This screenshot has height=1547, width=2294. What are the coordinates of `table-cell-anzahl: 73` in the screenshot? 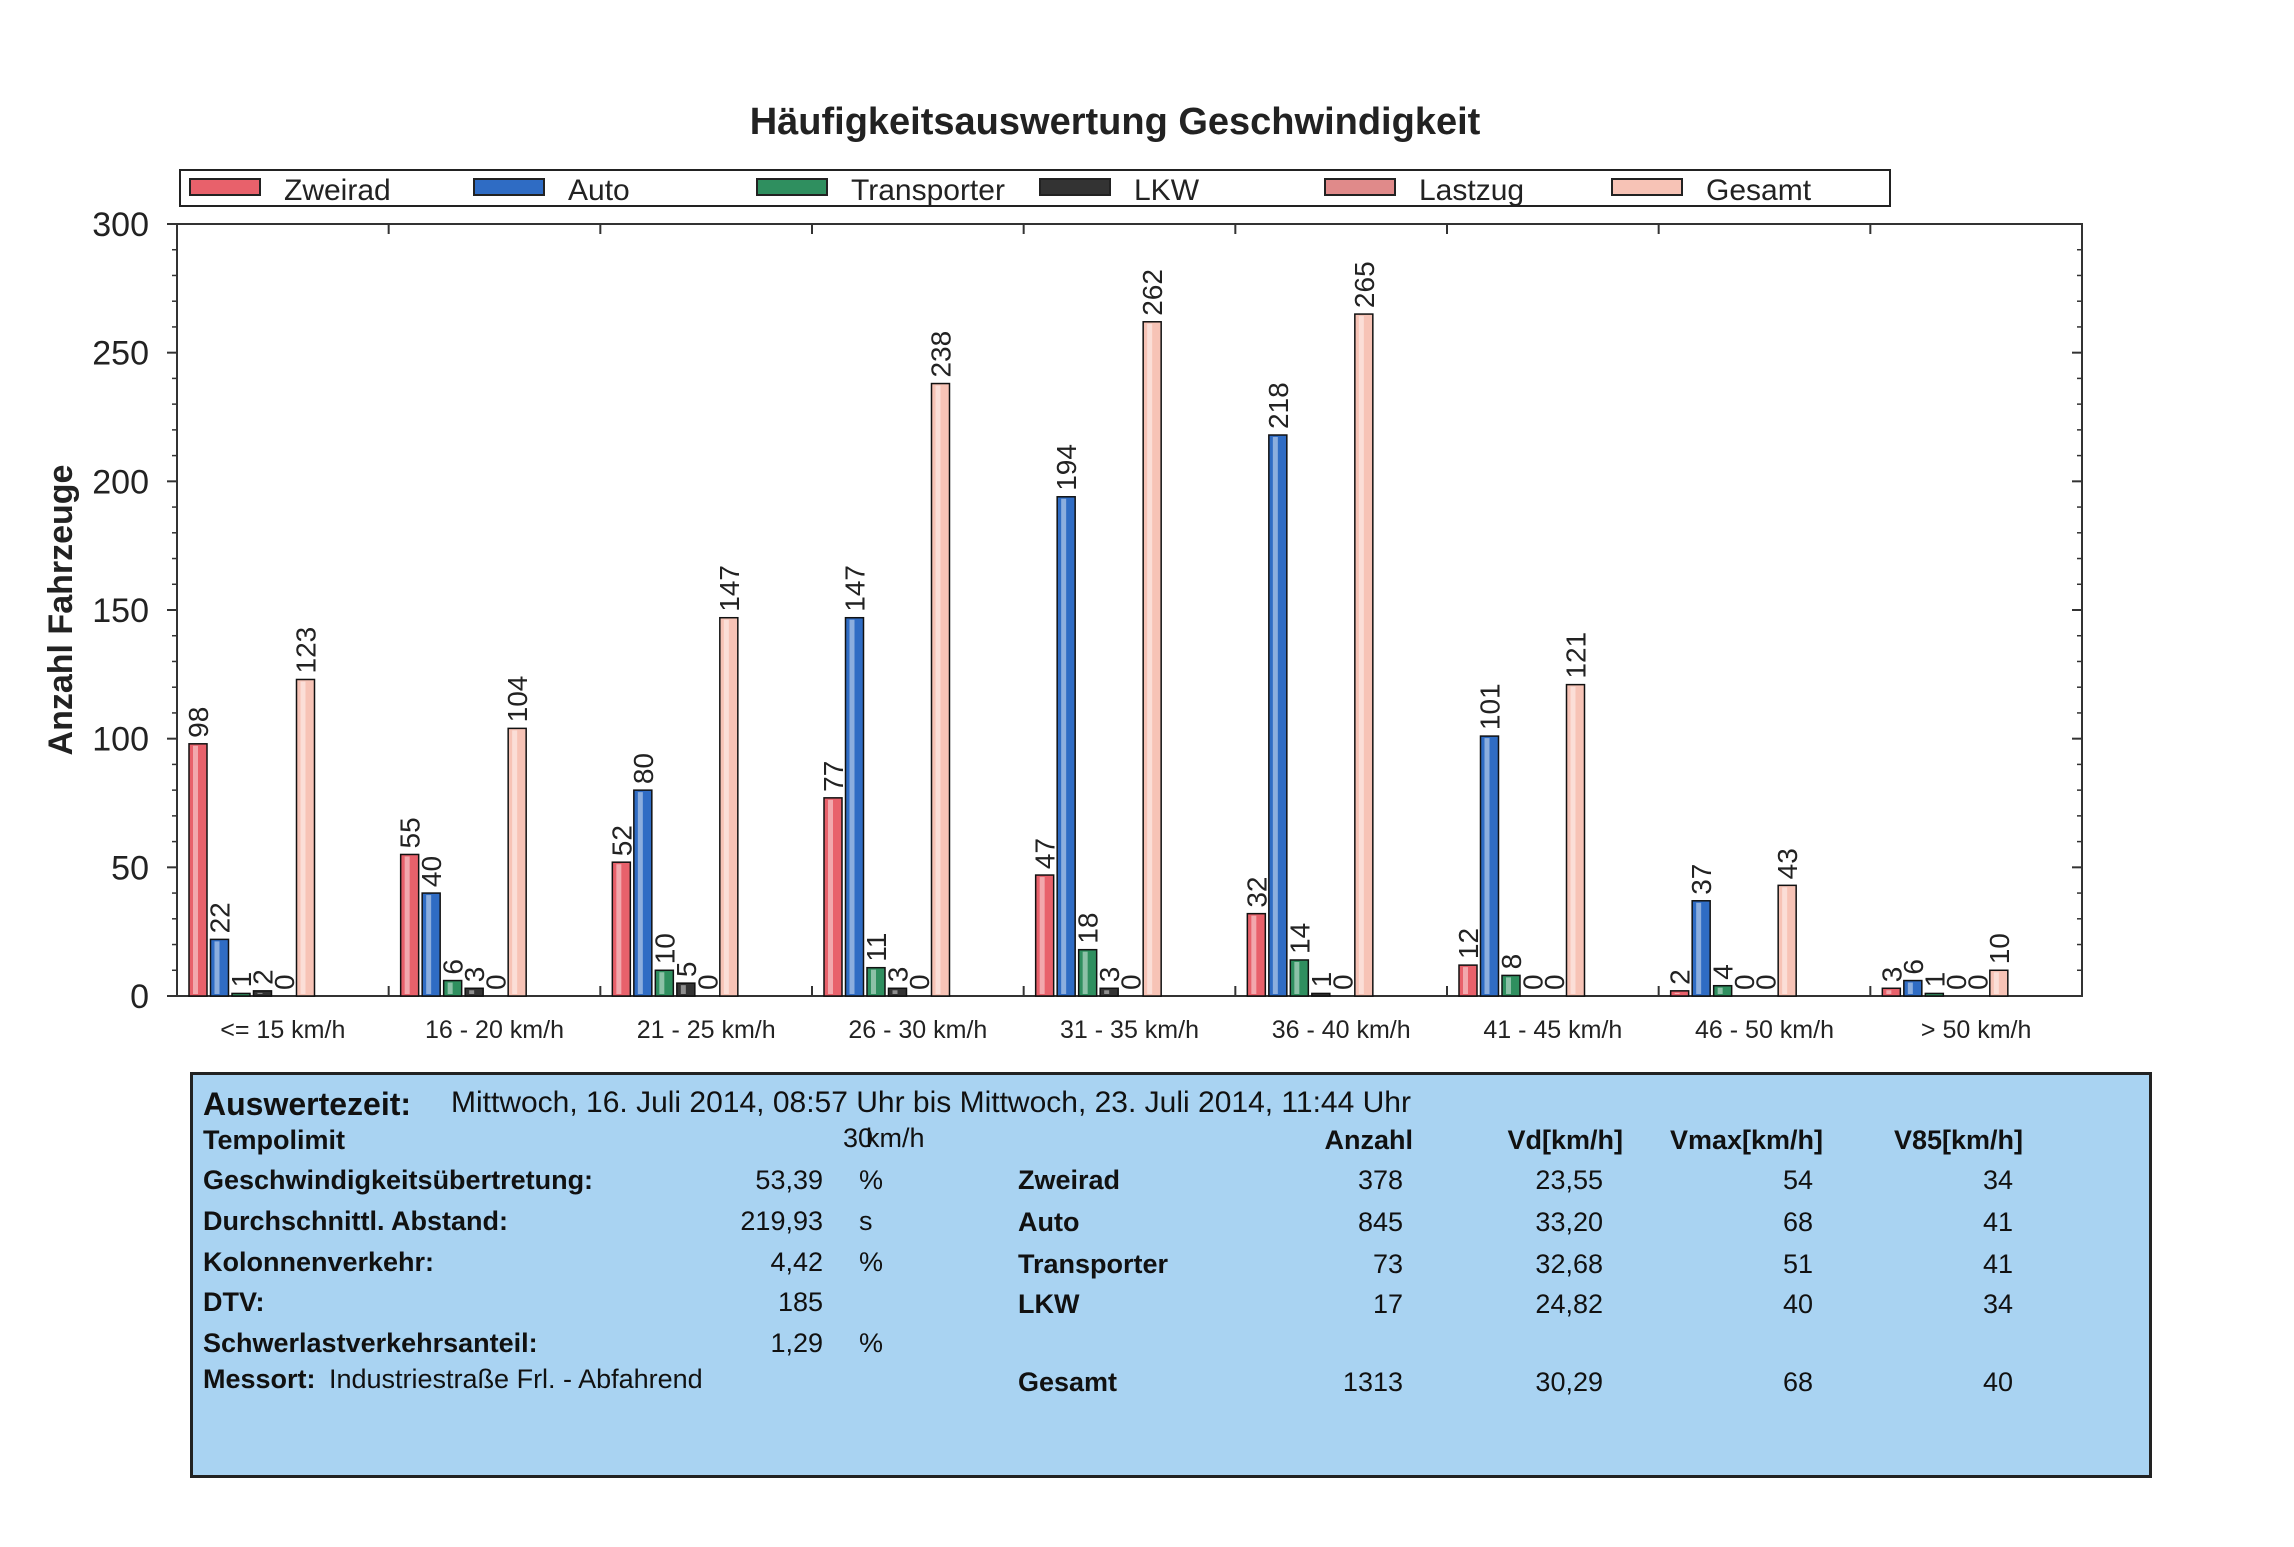 It's located at (1387, 1264).